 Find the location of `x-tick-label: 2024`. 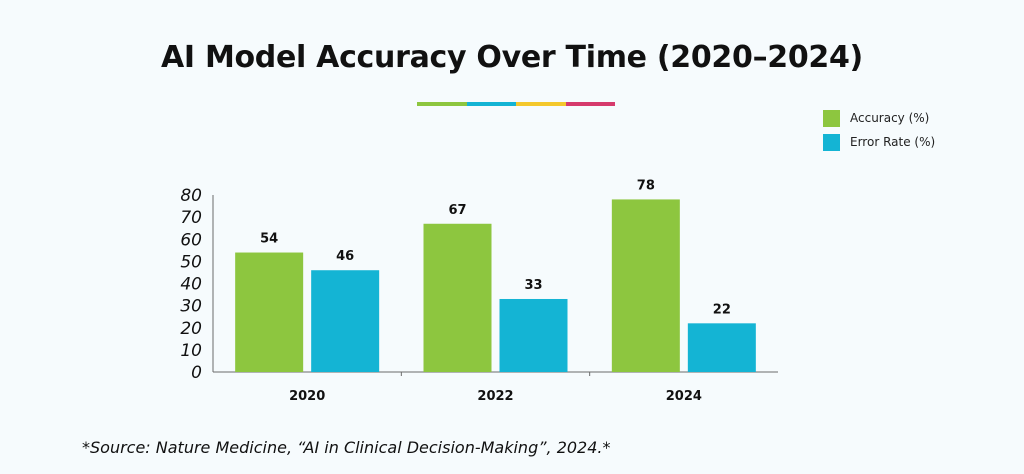

x-tick-label: 2024 is located at coordinates (684, 396).